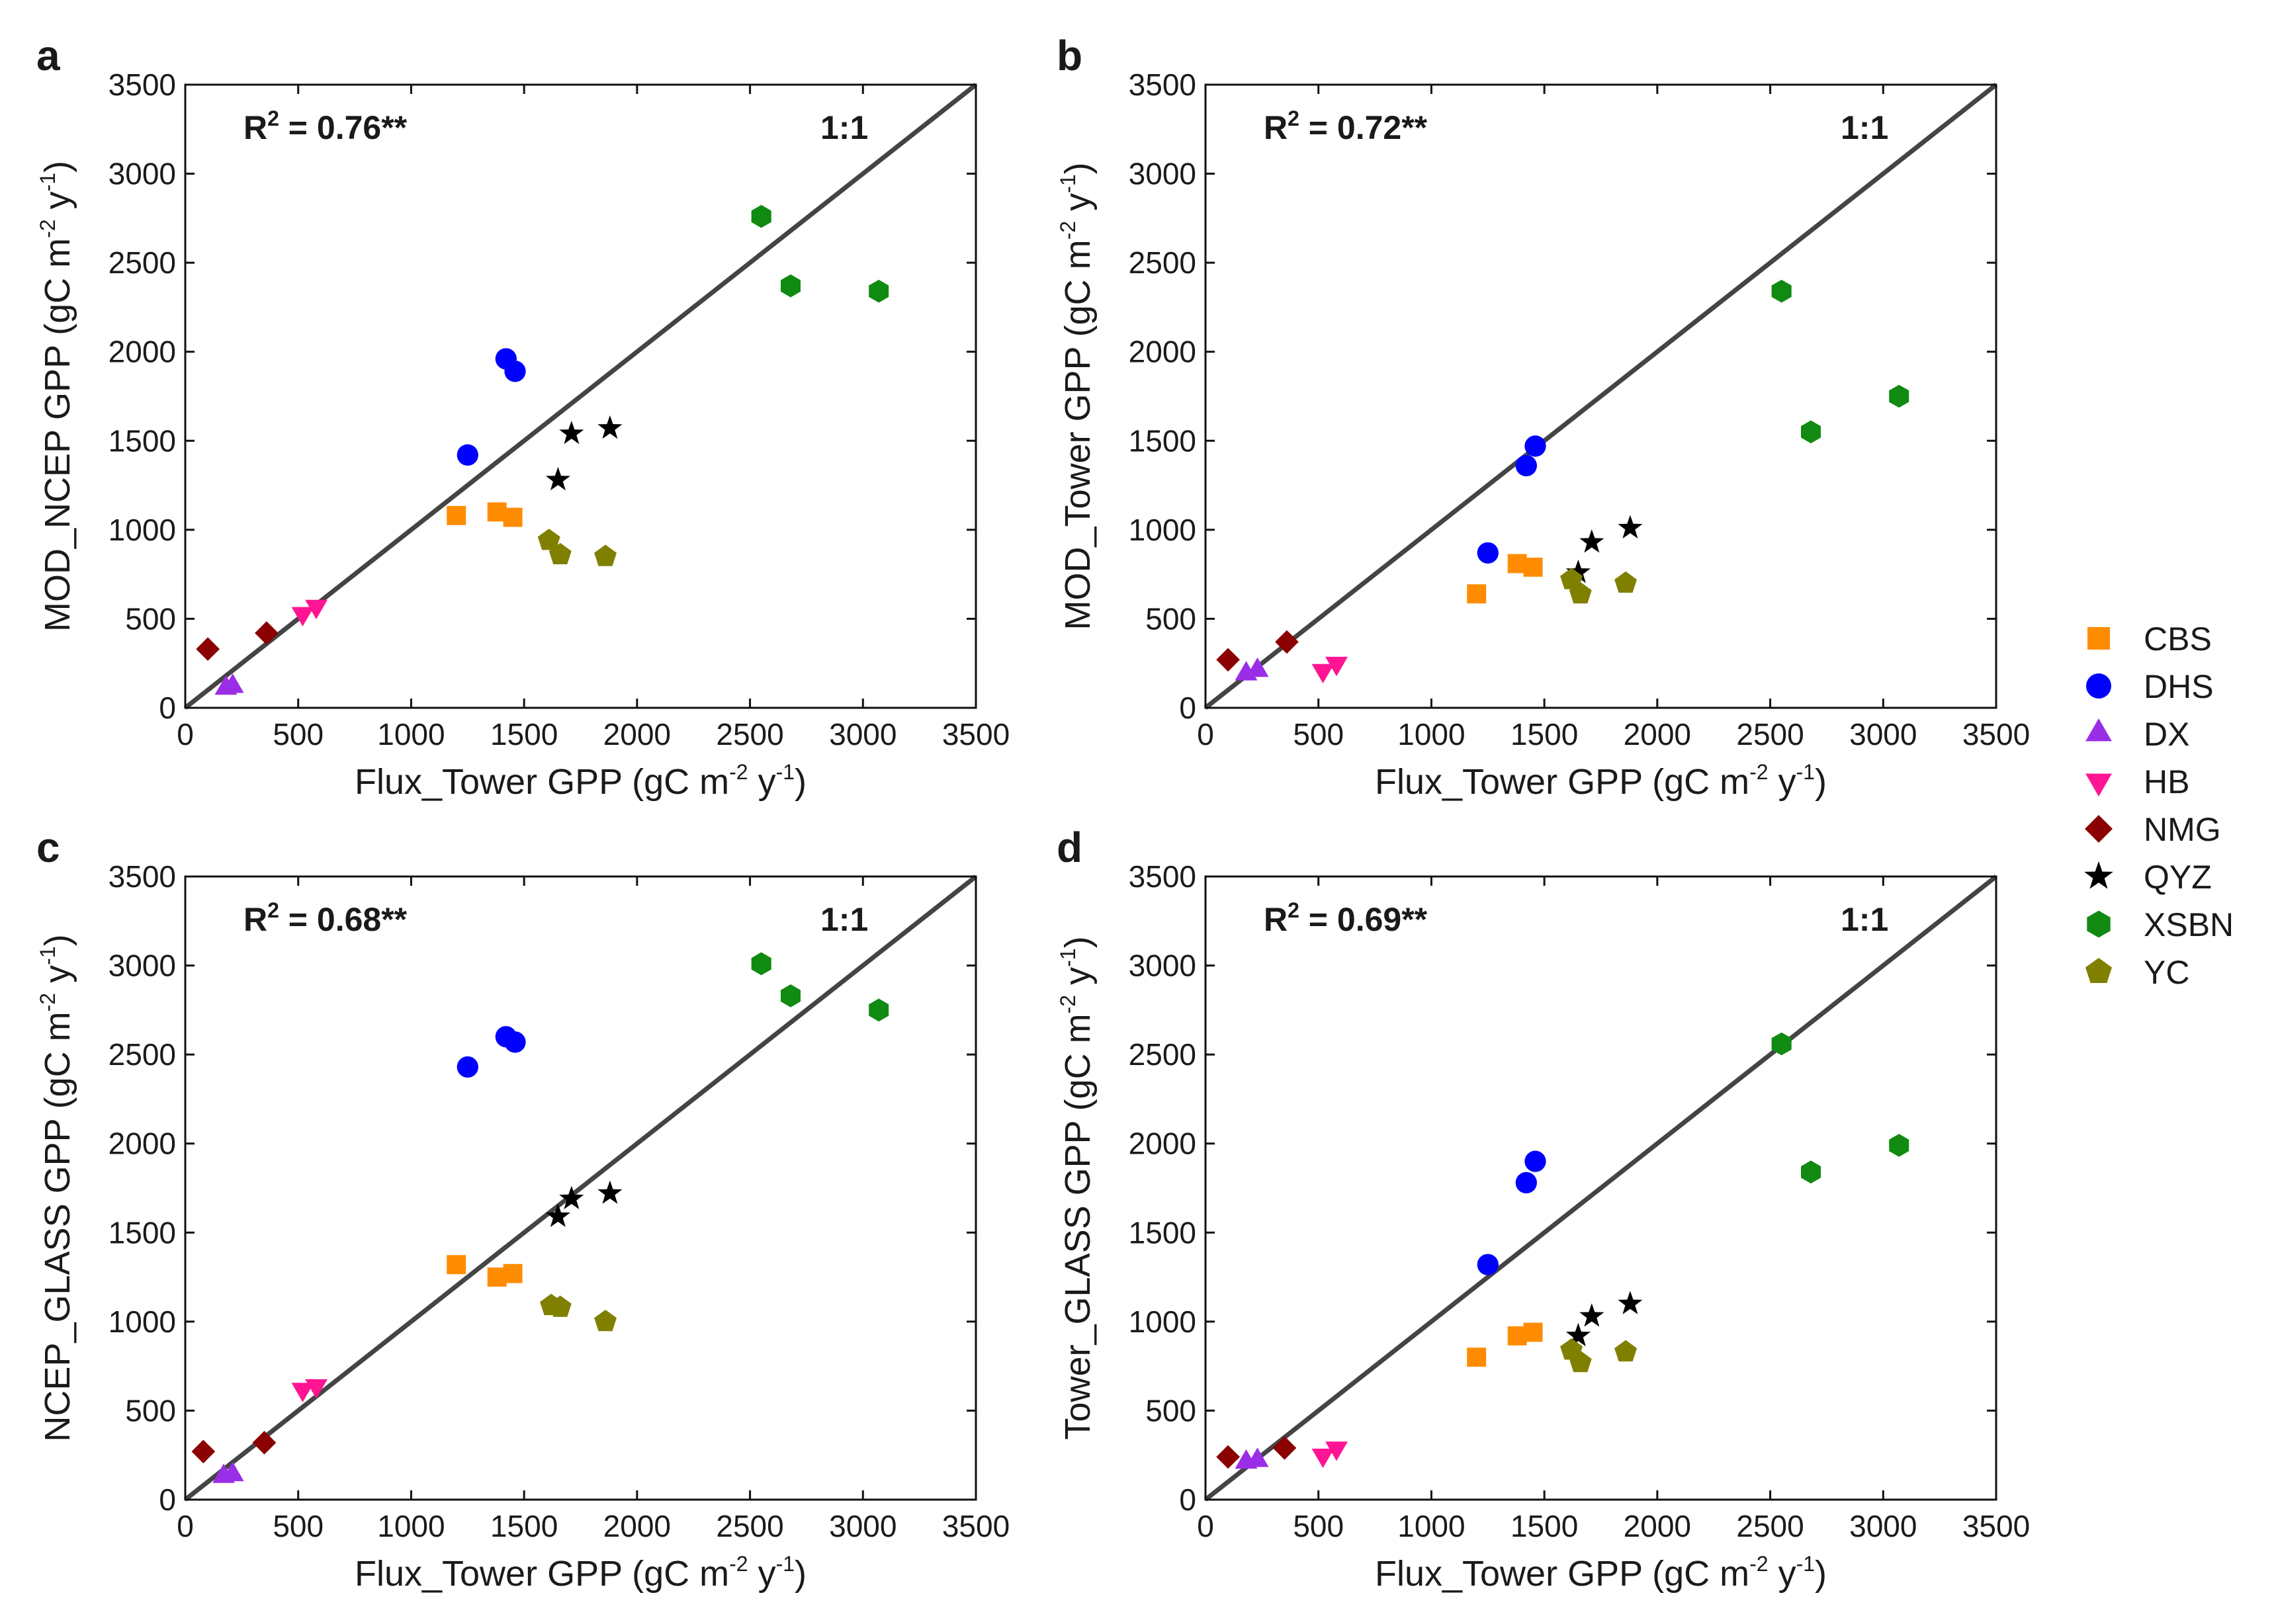  What do you see at coordinates (1069, 847) in the screenshot?
I see `panel-label: d` at bounding box center [1069, 847].